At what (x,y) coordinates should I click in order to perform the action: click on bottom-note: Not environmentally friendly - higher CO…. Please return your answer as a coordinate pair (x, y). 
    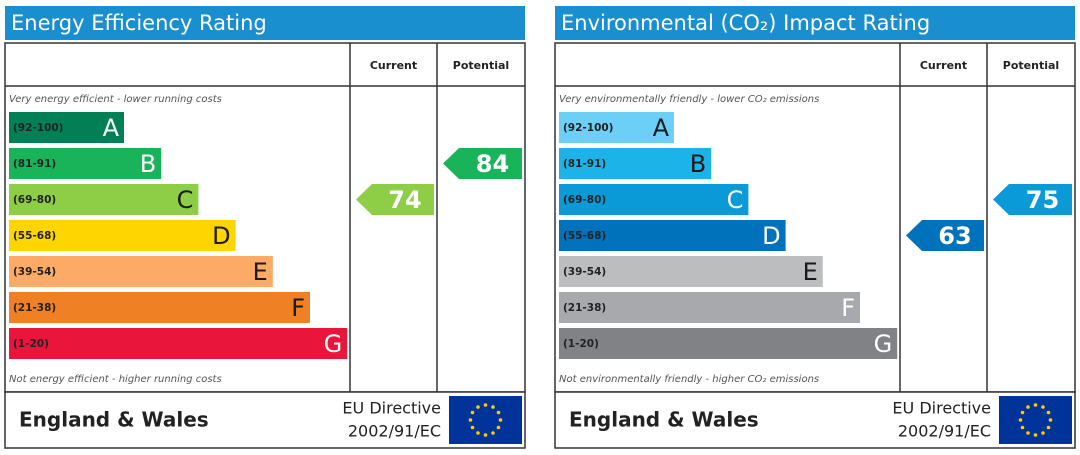
    Looking at the image, I should click on (689, 379).